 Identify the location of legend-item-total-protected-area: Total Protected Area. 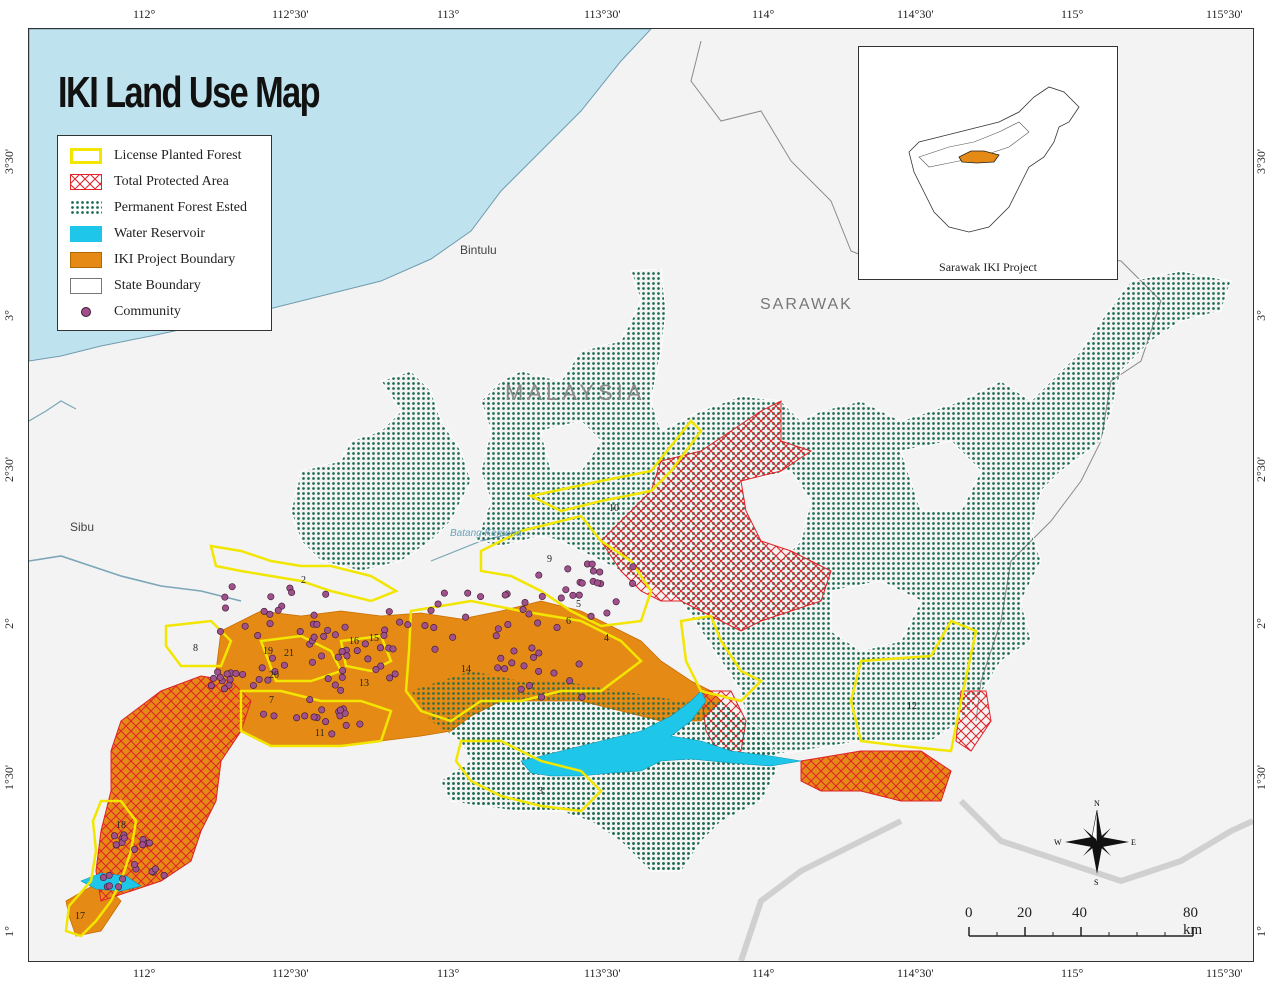
(149, 182).